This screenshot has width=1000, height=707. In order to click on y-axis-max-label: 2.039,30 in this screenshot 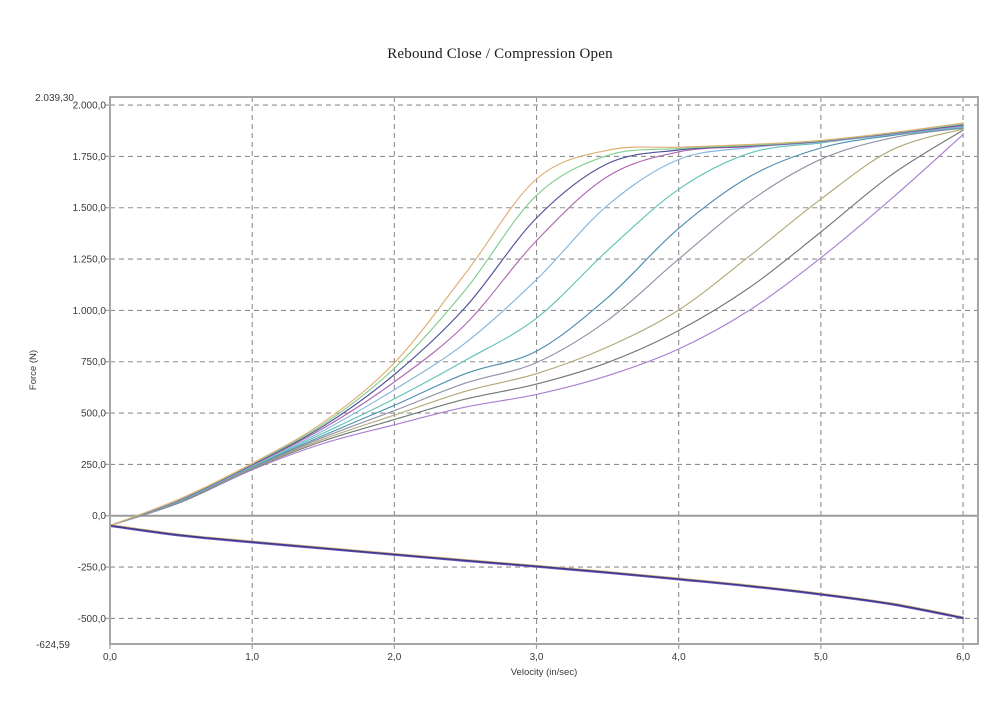, I will do `click(54, 98)`.